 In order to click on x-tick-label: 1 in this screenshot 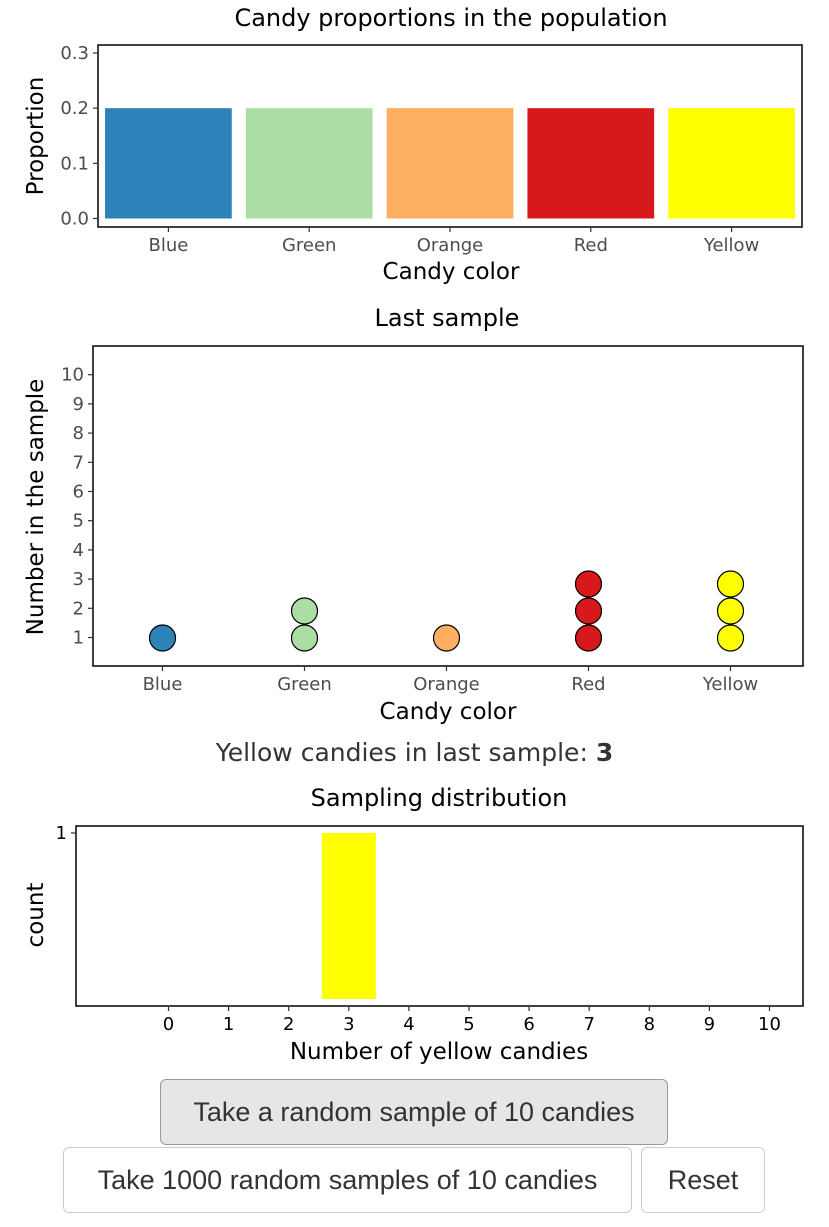, I will do `click(228, 1024)`.